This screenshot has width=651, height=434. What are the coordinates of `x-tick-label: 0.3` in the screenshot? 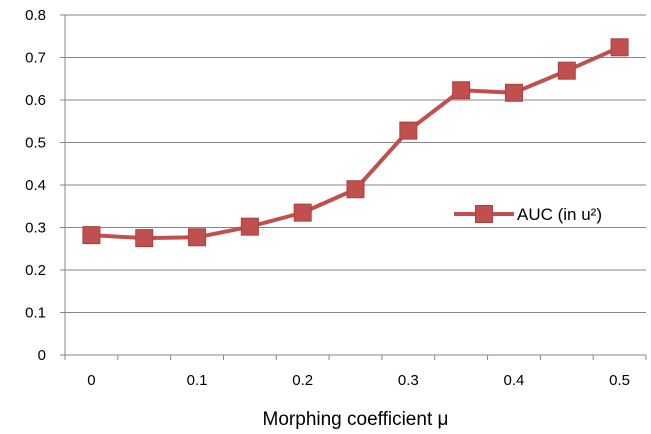 It's located at (408, 380).